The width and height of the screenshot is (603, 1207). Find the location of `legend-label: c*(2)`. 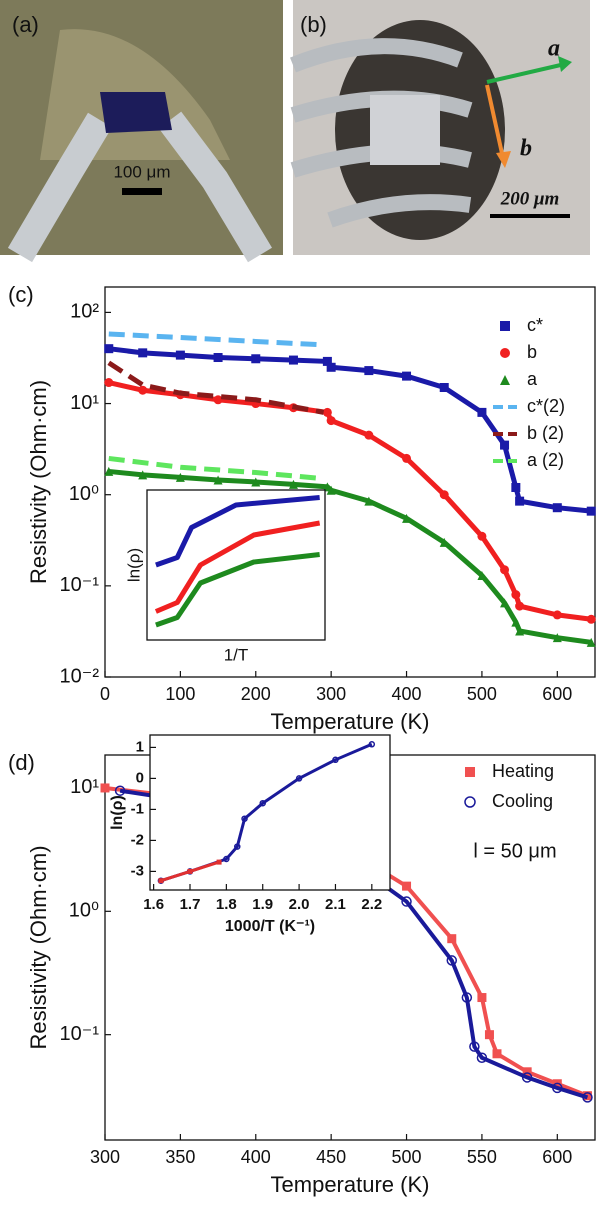

legend-label: c*(2) is located at coordinates (546, 406).